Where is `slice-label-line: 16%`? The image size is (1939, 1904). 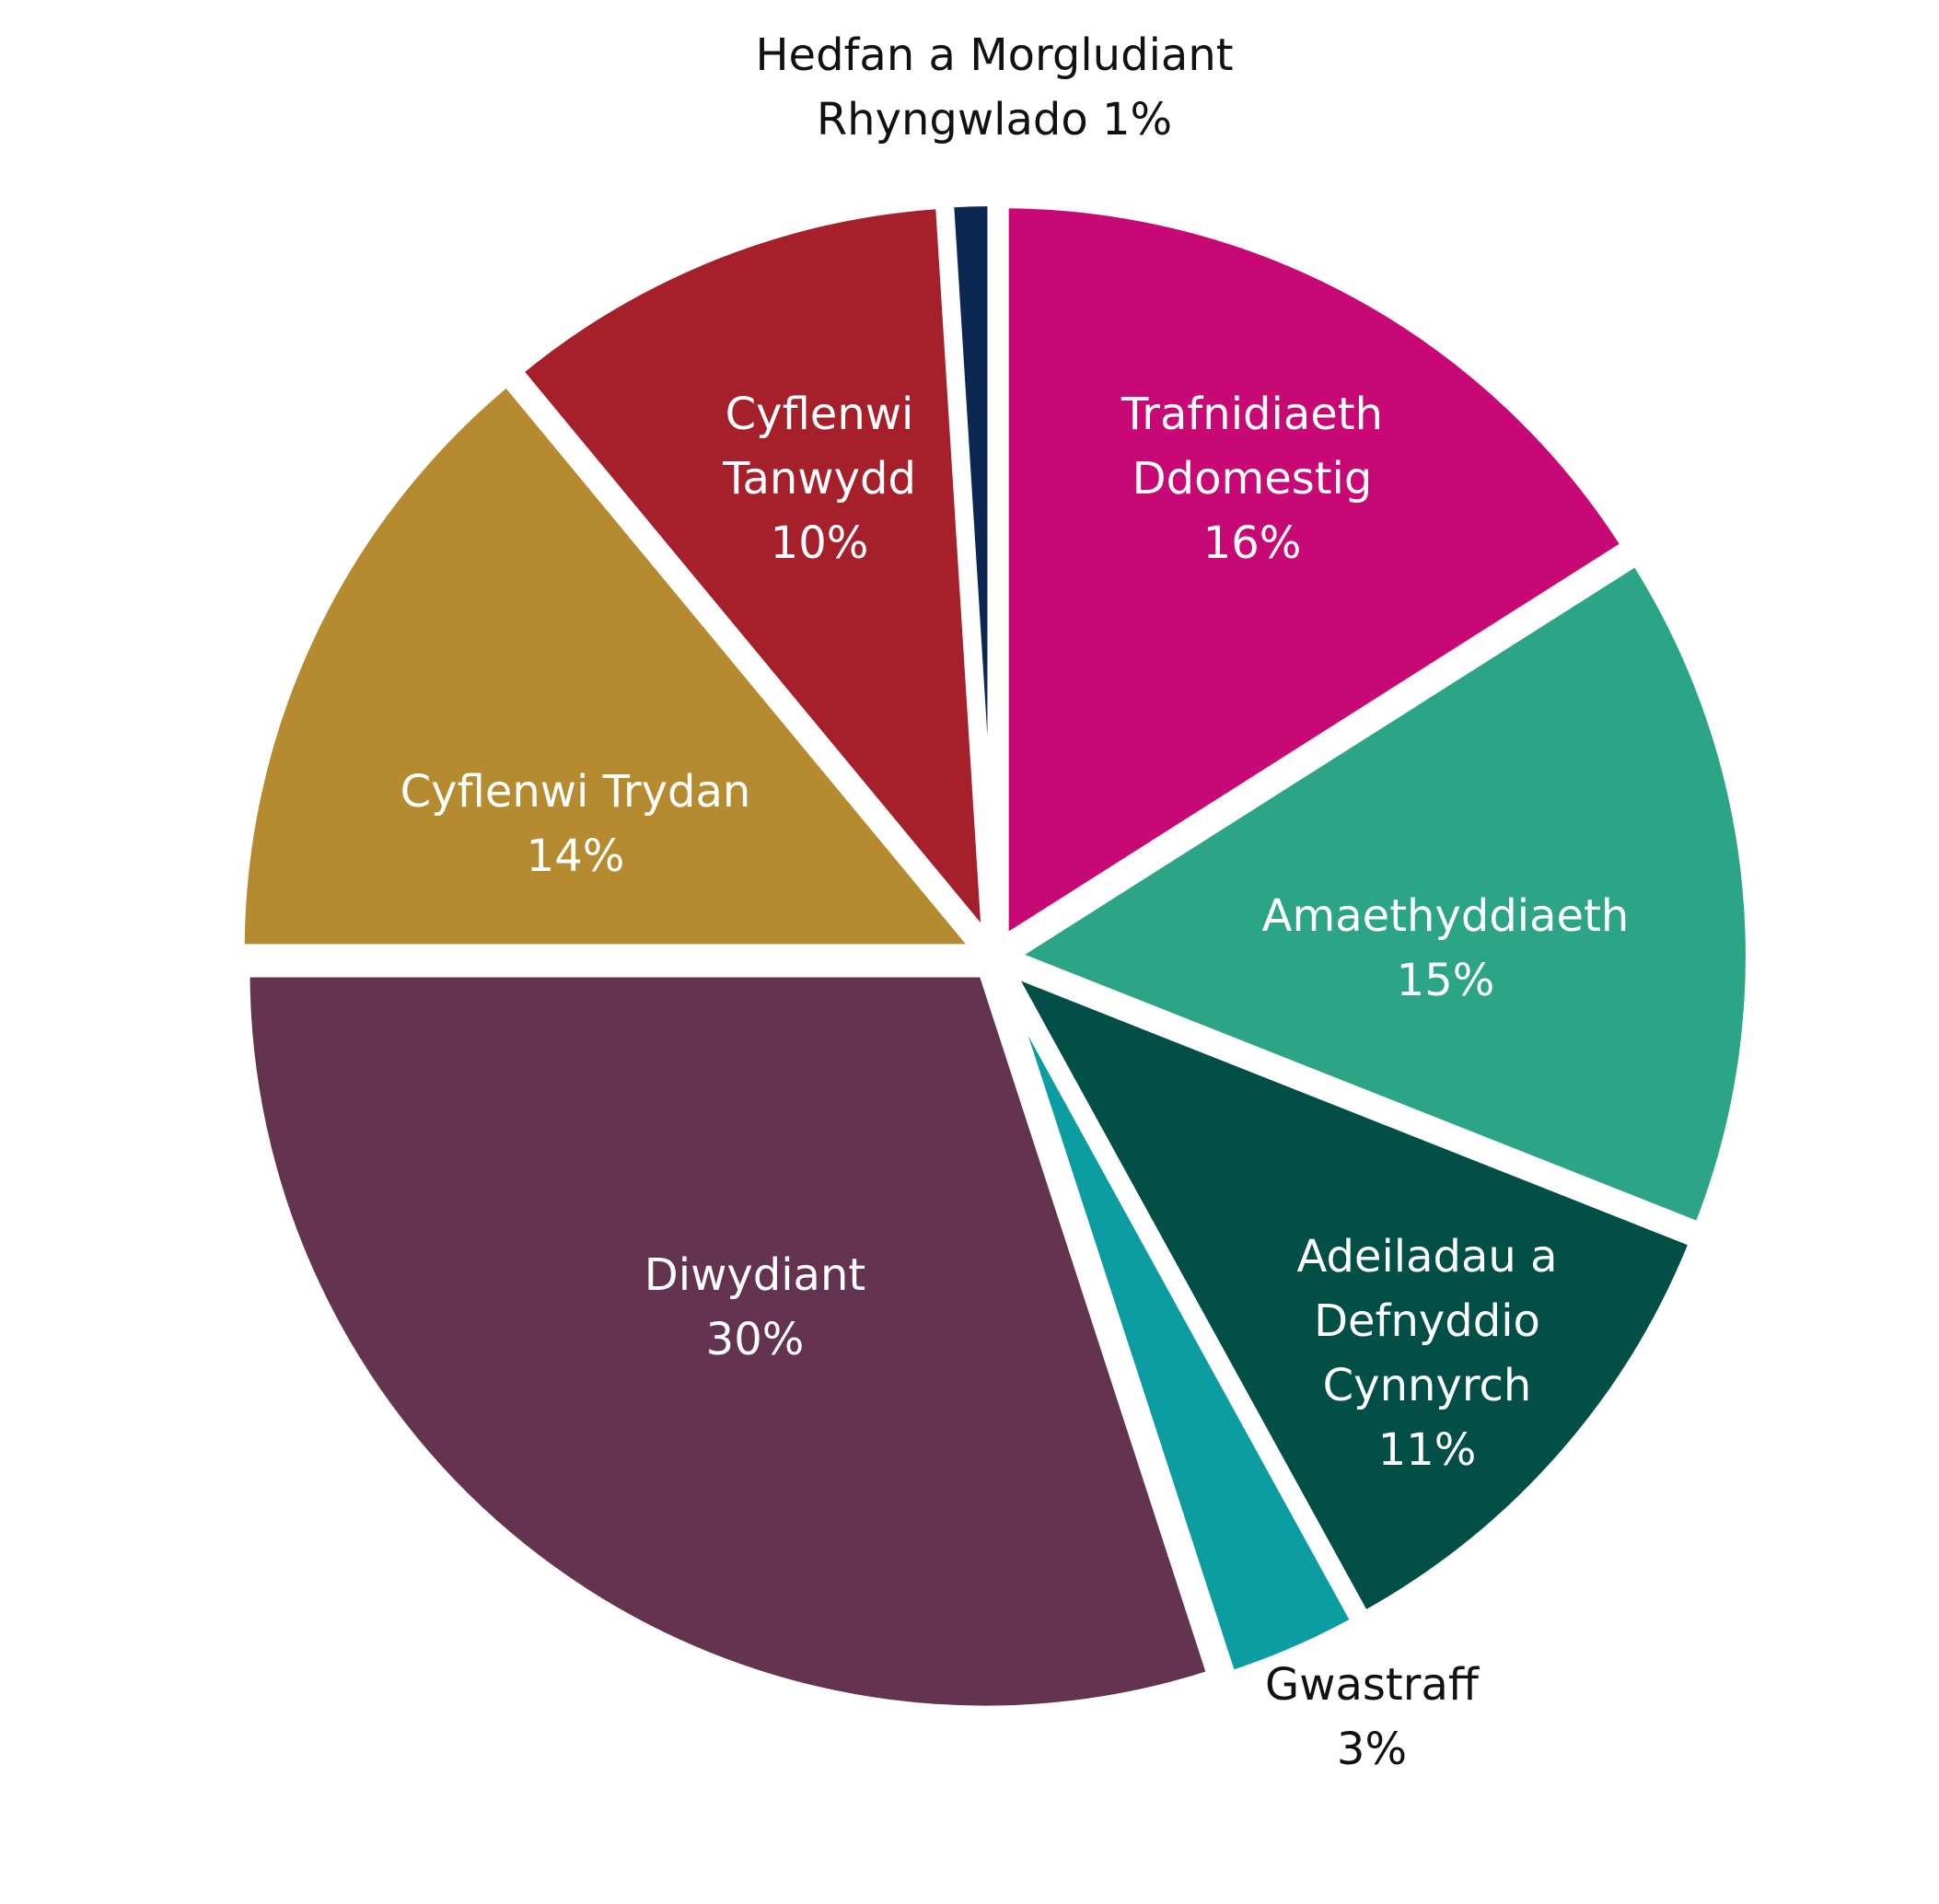
slice-label-line: 16% is located at coordinates (1253, 543).